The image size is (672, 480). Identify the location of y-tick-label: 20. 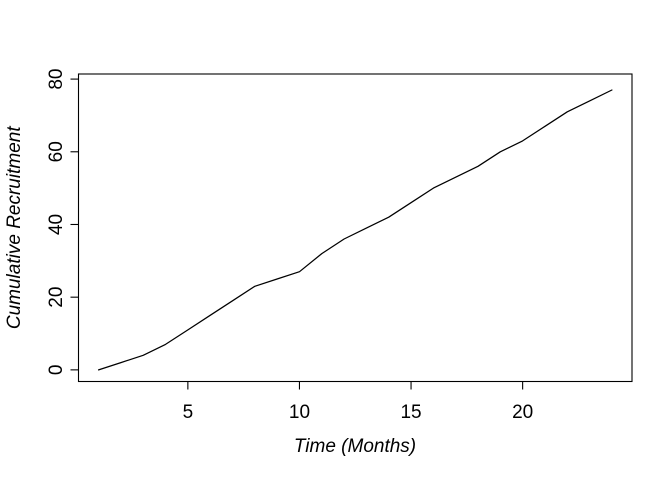
(56, 297).